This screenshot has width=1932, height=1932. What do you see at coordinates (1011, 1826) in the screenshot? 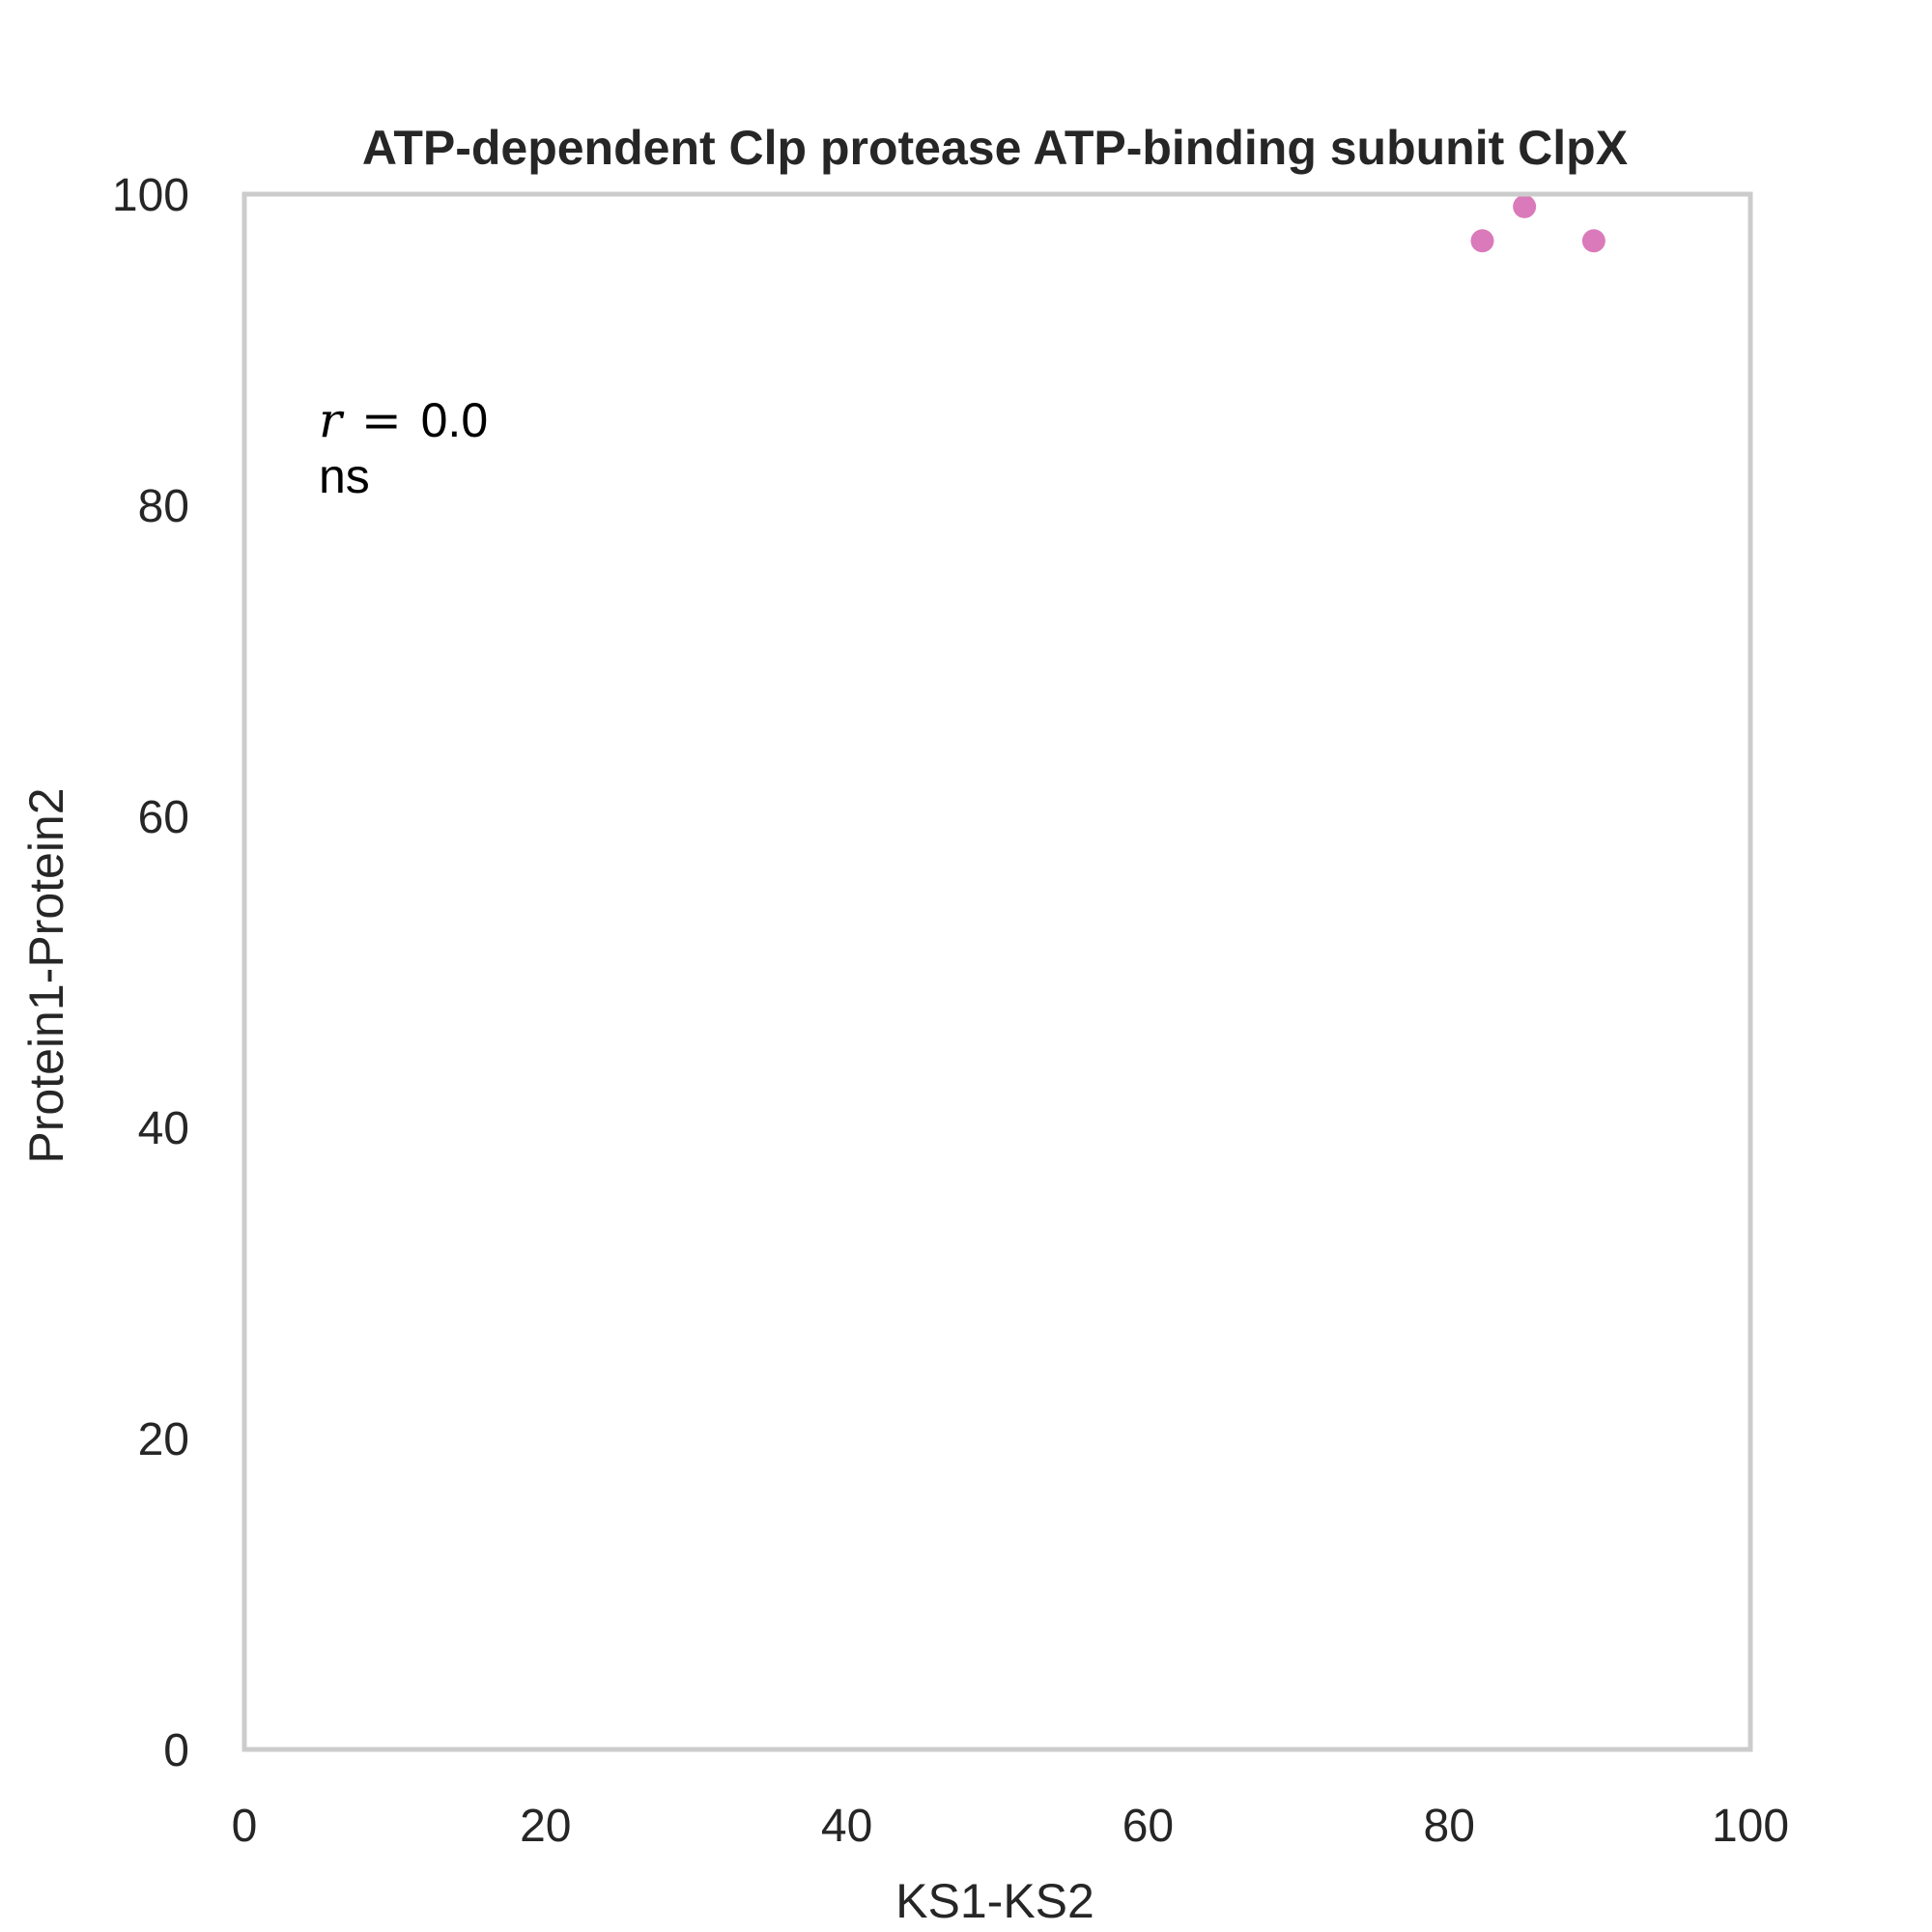
I see `x-tick-labels: 0 20 40 60 80 100` at bounding box center [1011, 1826].